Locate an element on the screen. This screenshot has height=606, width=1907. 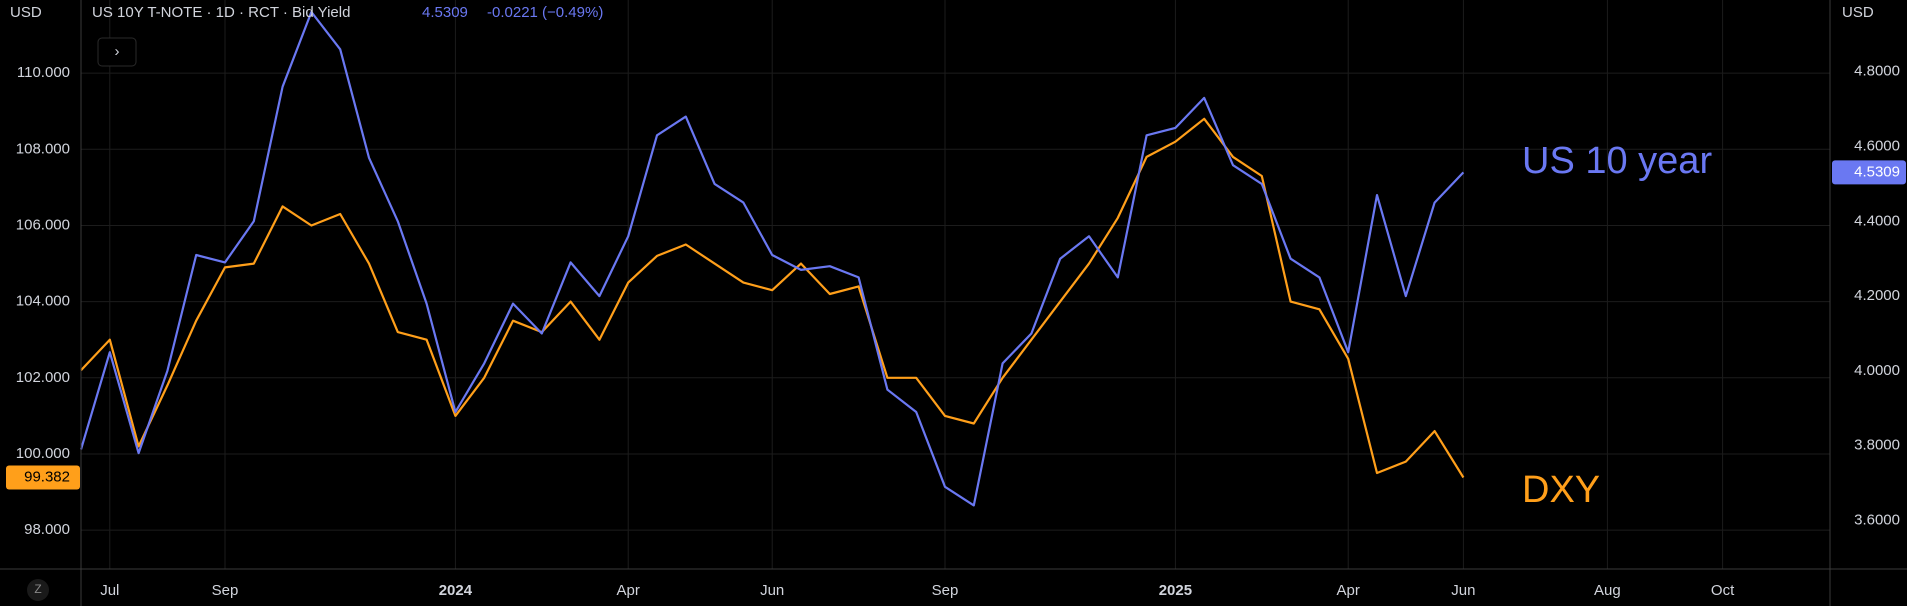
price-tag-label: 99.382 is located at coordinates (47, 476).